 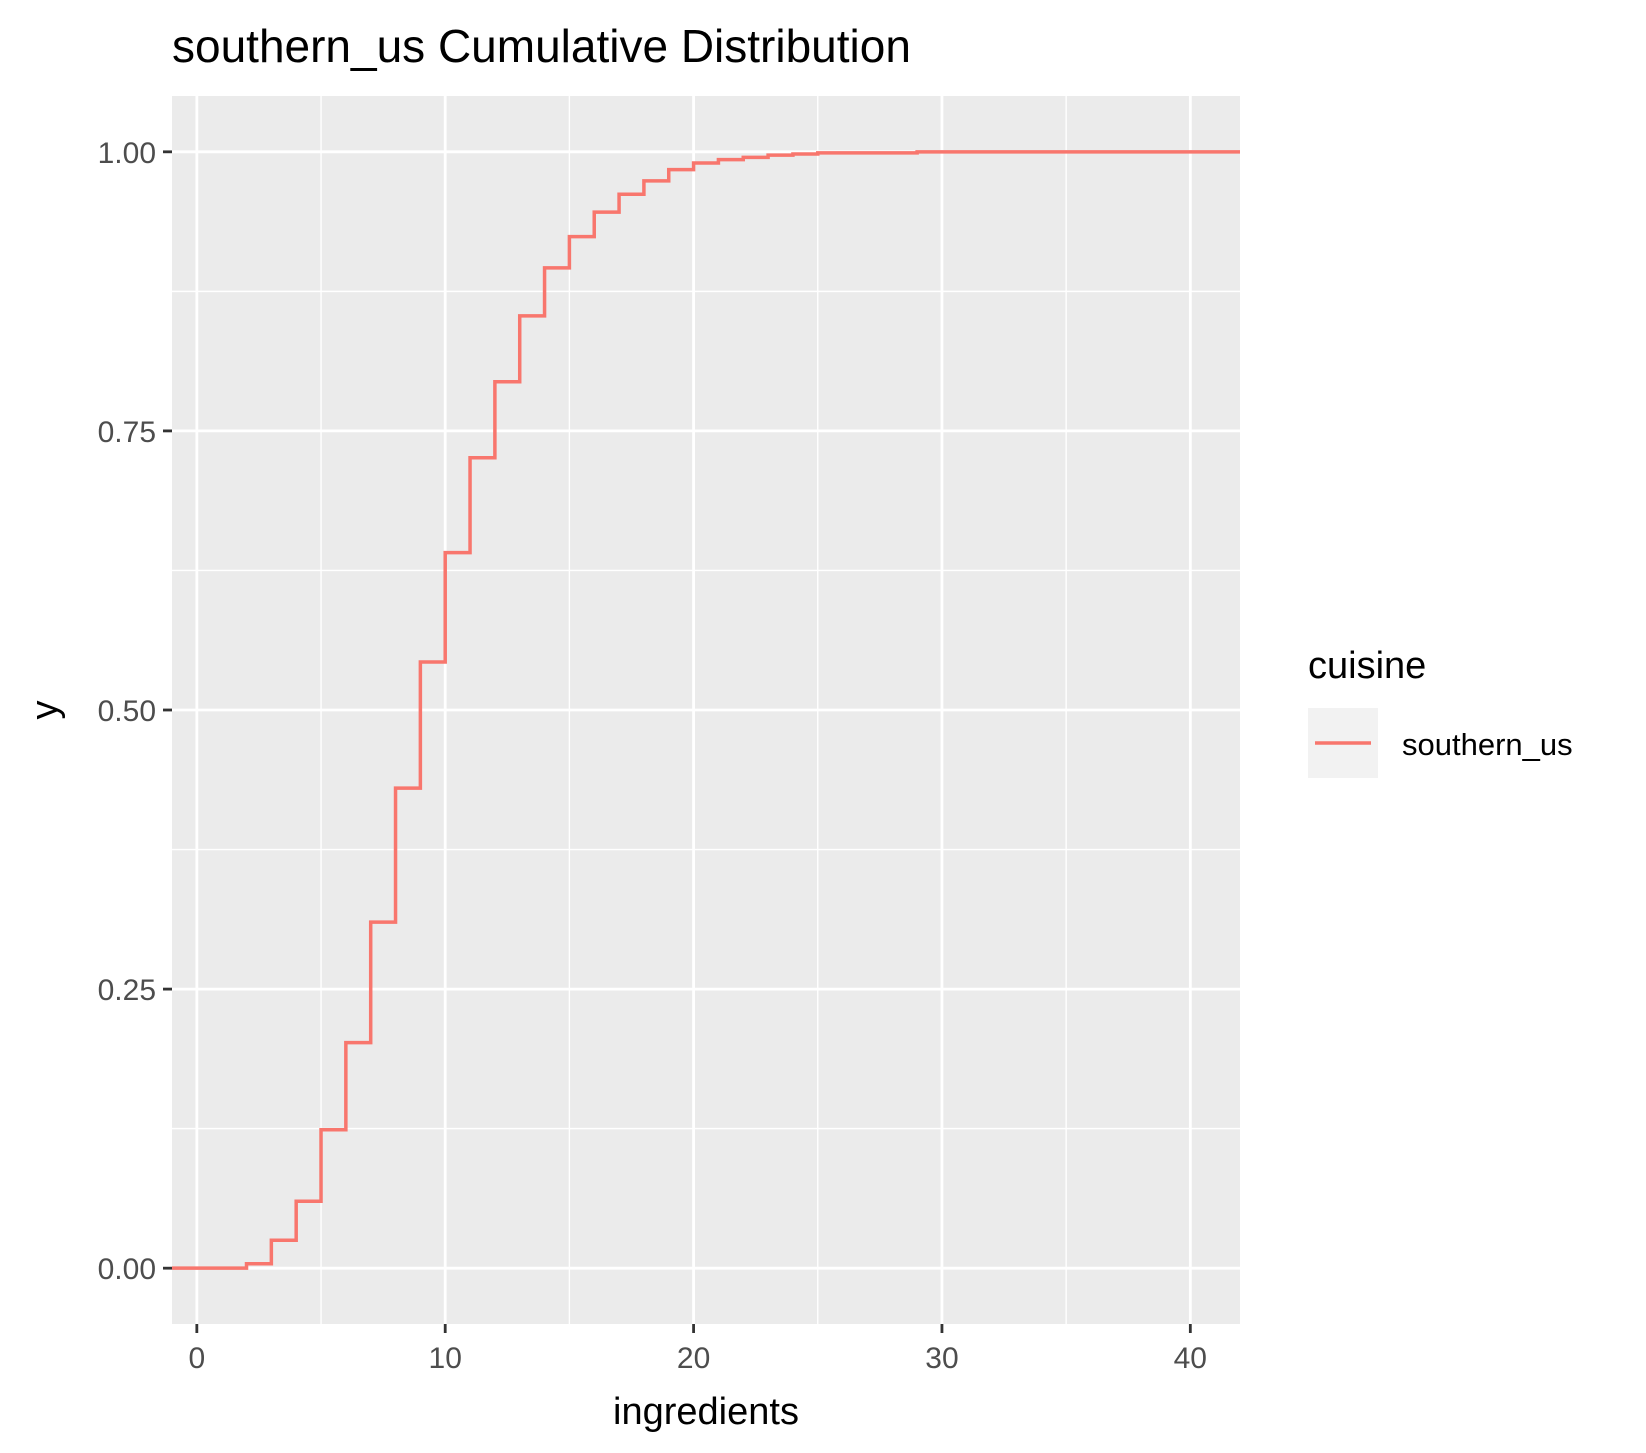 I want to click on x-tick-label: 10, so click(x=445, y=1358).